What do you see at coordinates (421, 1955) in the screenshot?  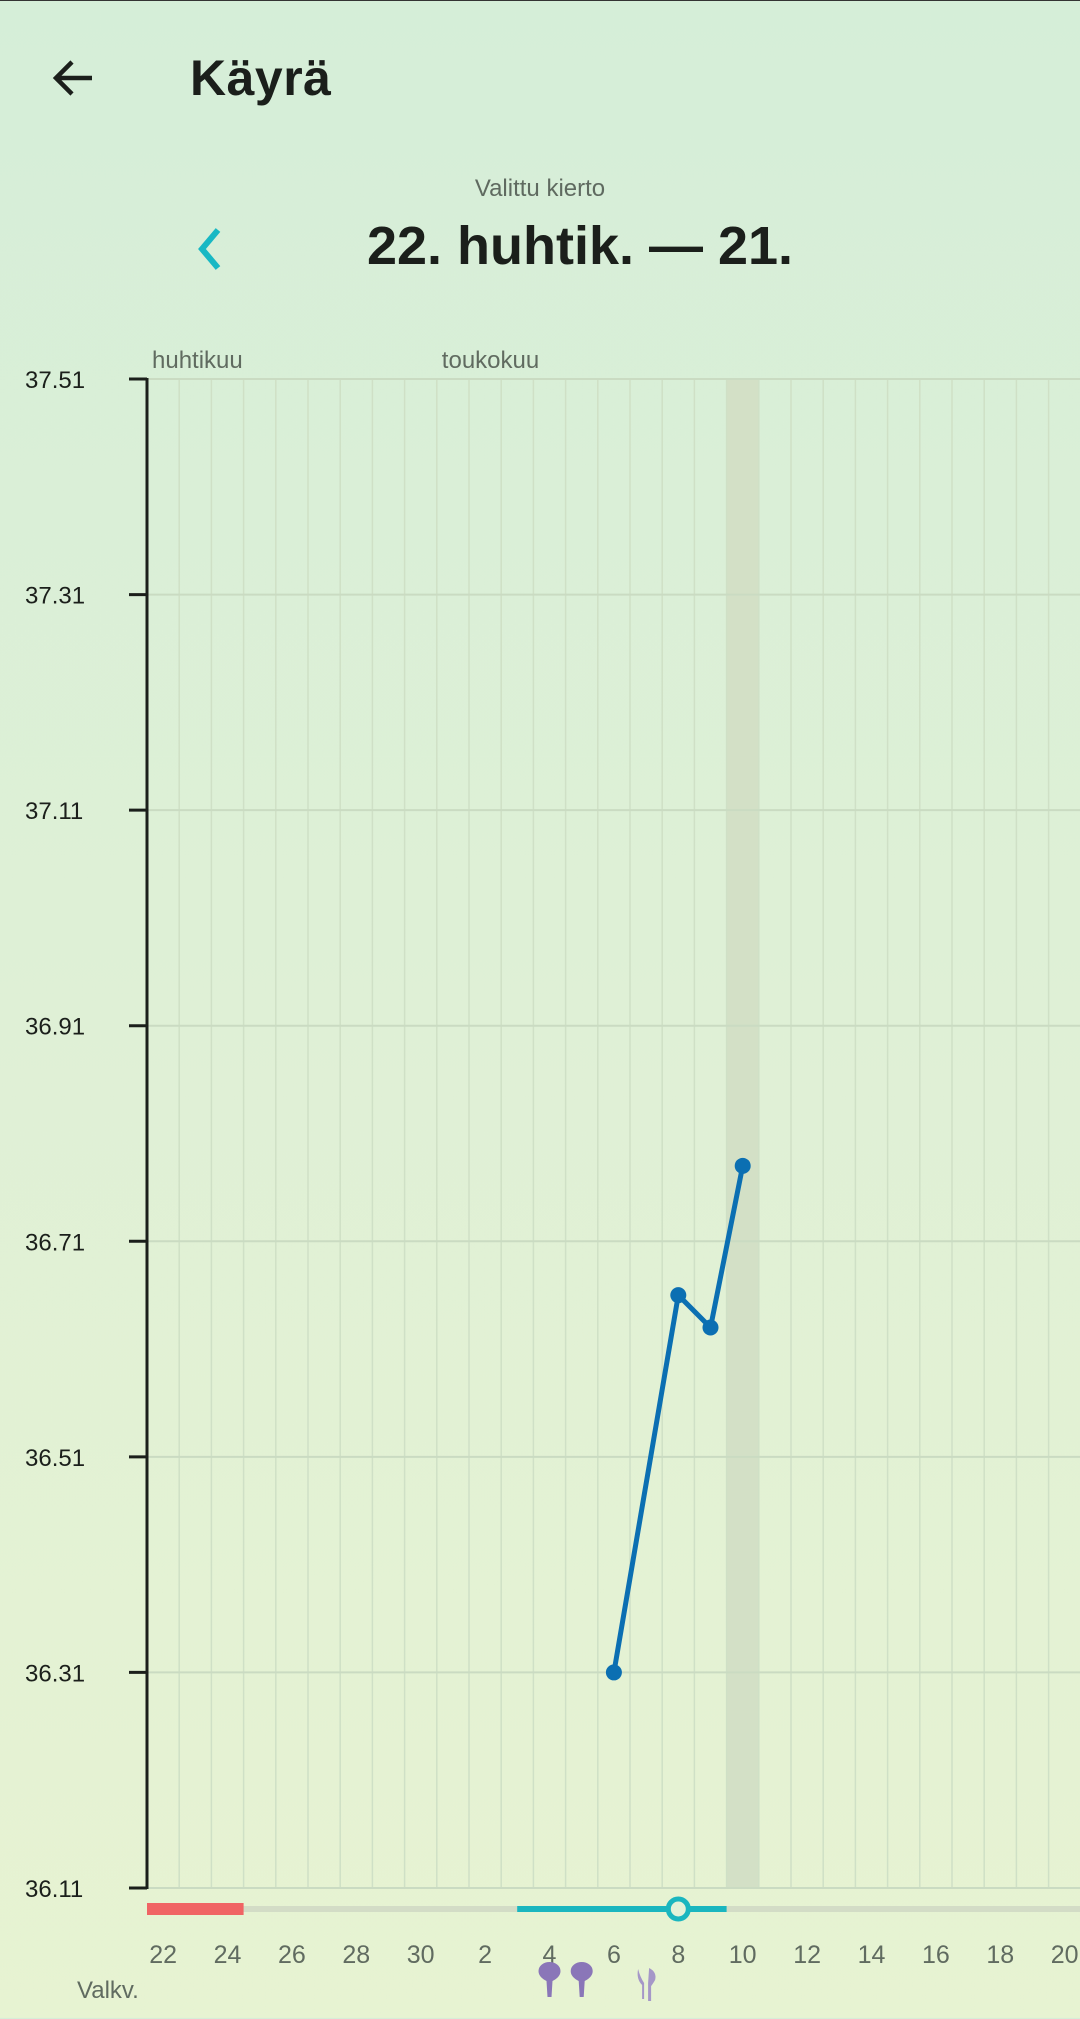 I see `x-tick-label: 30` at bounding box center [421, 1955].